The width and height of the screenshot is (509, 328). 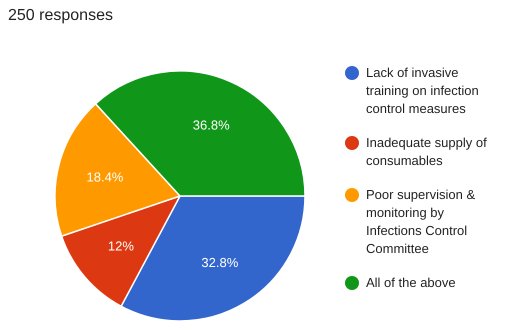 What do you see at coordinates (421, 221) in the screenshot?
I see `legend-label: Poor supervision & monitoring by Infections Control Committee` at bounding box center [421, 221].